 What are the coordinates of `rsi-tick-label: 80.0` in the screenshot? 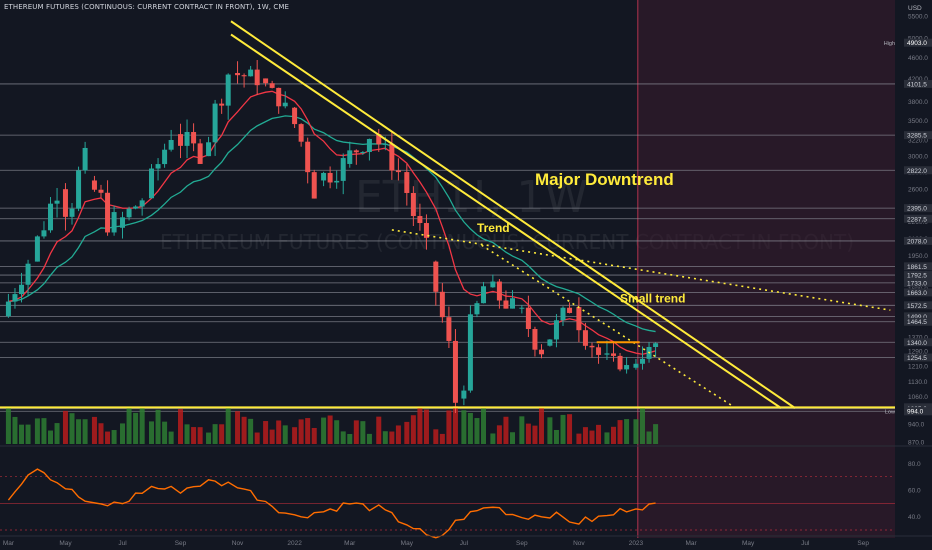 It's located at (914, 464).